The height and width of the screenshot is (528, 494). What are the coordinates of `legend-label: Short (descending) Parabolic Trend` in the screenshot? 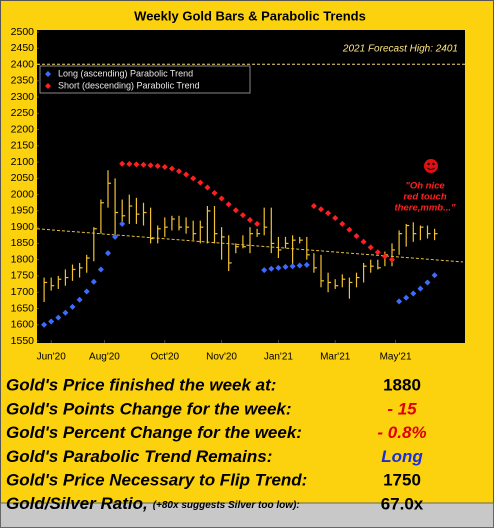 It's located at (129, 85).